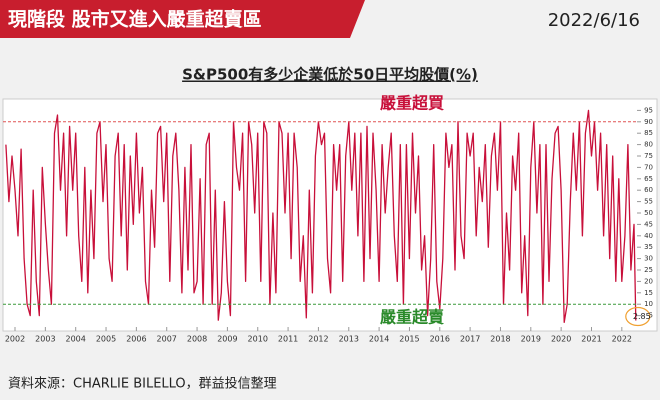 This screenshot has width=660, height=400. I want to click on y-tick-label: 40, so click(648, 236).